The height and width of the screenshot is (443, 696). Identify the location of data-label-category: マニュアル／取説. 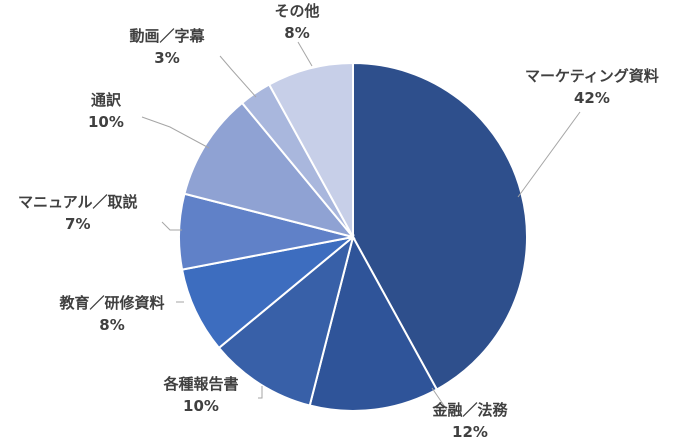
(78, 202).